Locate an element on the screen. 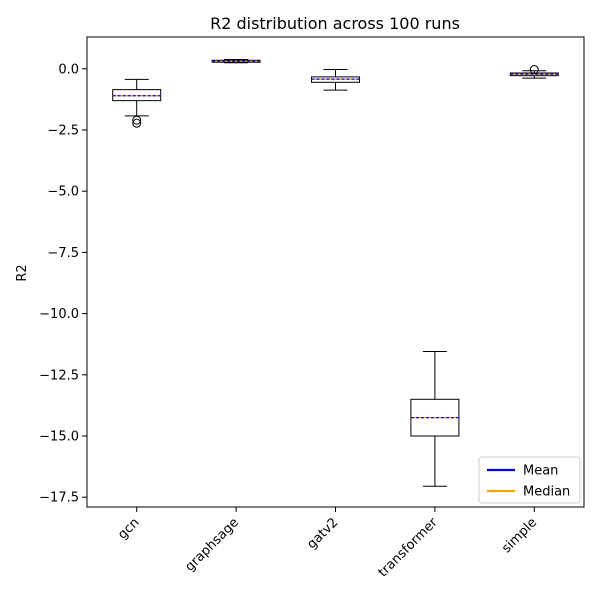 This screenshot has height=600, width=600. chart-title: R2 distribution across 100 runs is located at coordinates (335, 23).